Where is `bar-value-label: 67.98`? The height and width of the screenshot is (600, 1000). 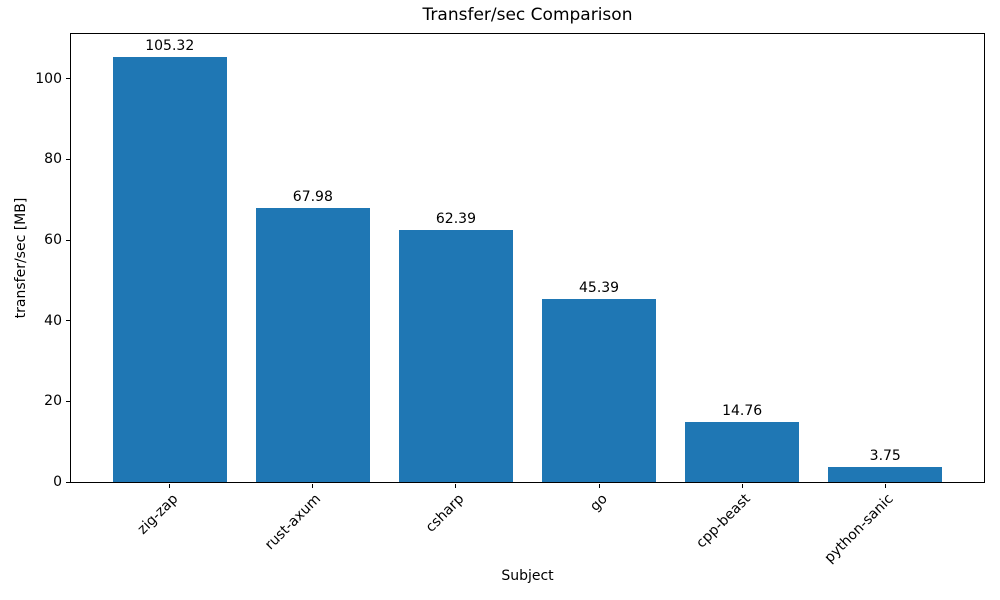 bar-value-label: 67.98 is located at coordinates (312, 196).